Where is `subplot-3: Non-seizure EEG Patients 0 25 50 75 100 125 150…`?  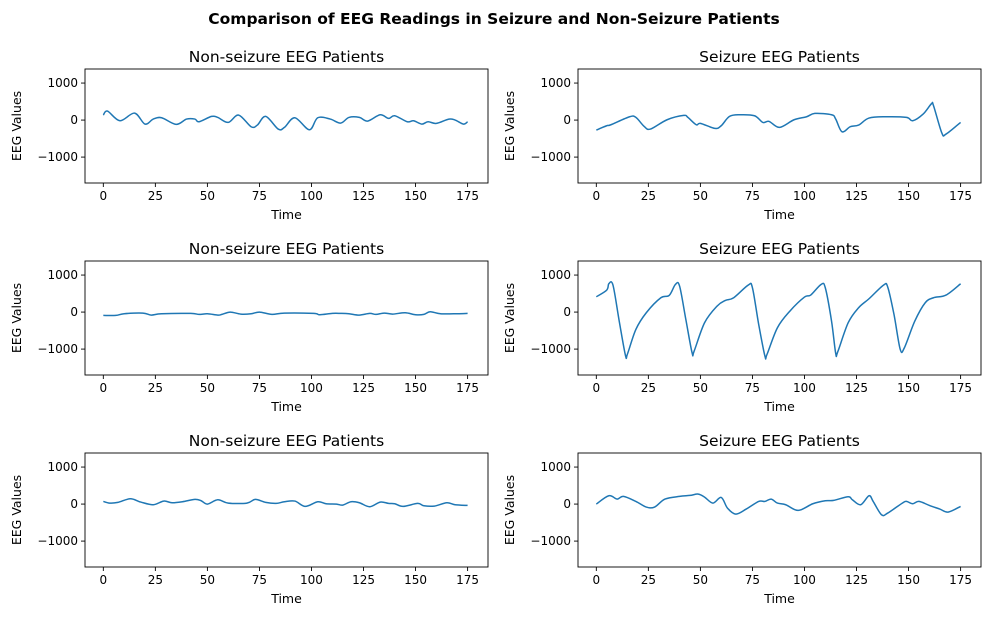
subplot-3: Non-seizure EEG Patients 0 25 50 75 100 125 150… is located at coordinates (249, 327).